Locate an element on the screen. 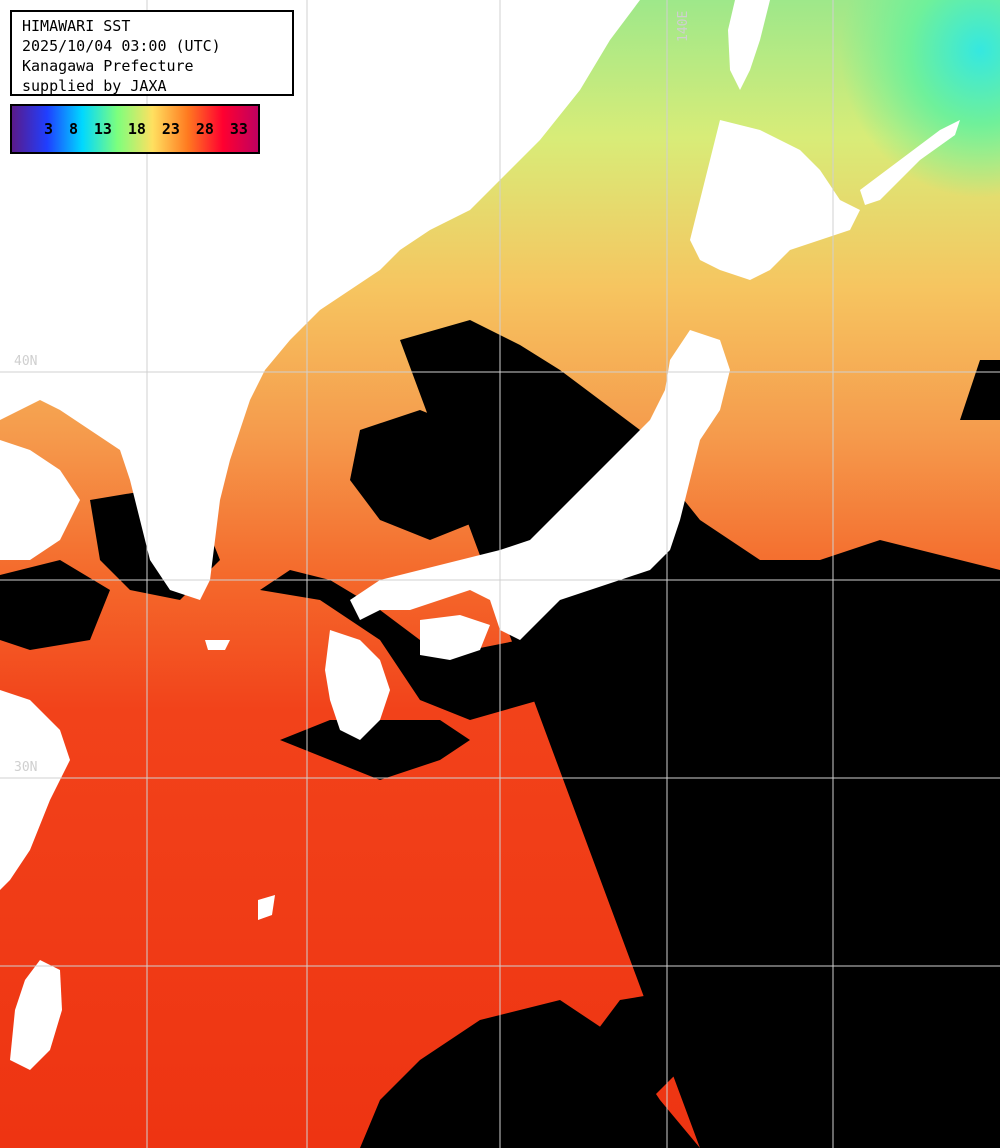  product-title: HIMAWARI SST is located at coordinates (76, 26).